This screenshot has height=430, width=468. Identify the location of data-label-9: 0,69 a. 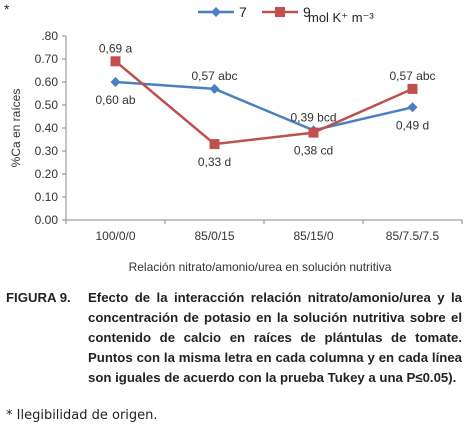
(116, 48).